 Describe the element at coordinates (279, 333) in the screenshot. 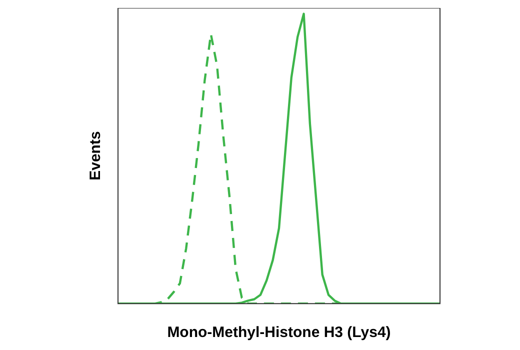

I see `x-axis-title: Mono-Methyl-Histone H3 (Lys4)` at that location.